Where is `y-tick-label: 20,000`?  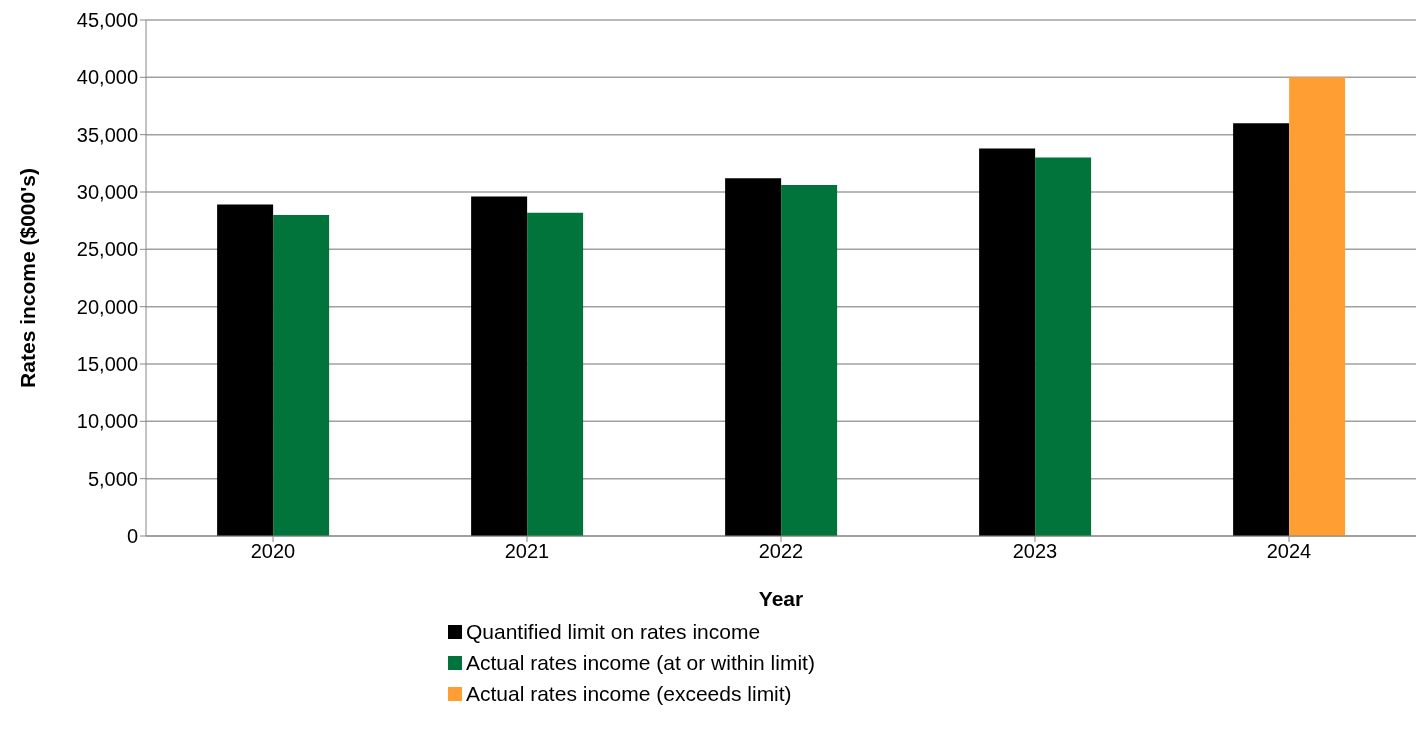 y-tick-label: 20,000 is located at coordinates (107, 306).